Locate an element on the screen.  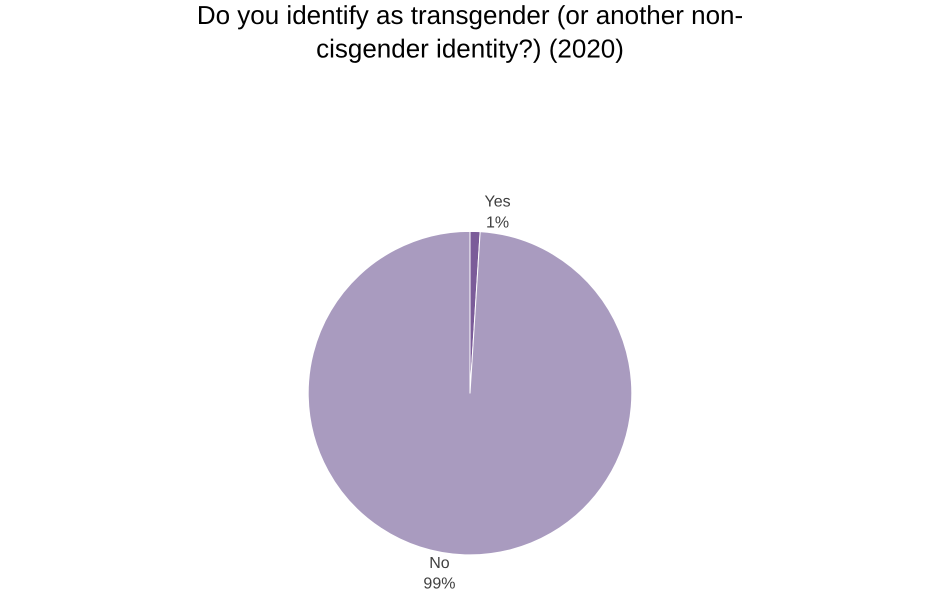
chart-title: Do you identify as transgender (or another non- cisgender identity?) (2020) is located at coordinates (470, 32).